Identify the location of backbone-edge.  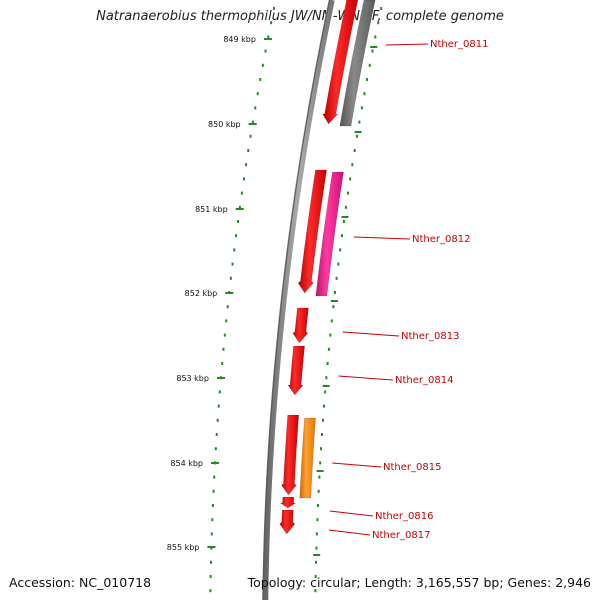
(296, 300).